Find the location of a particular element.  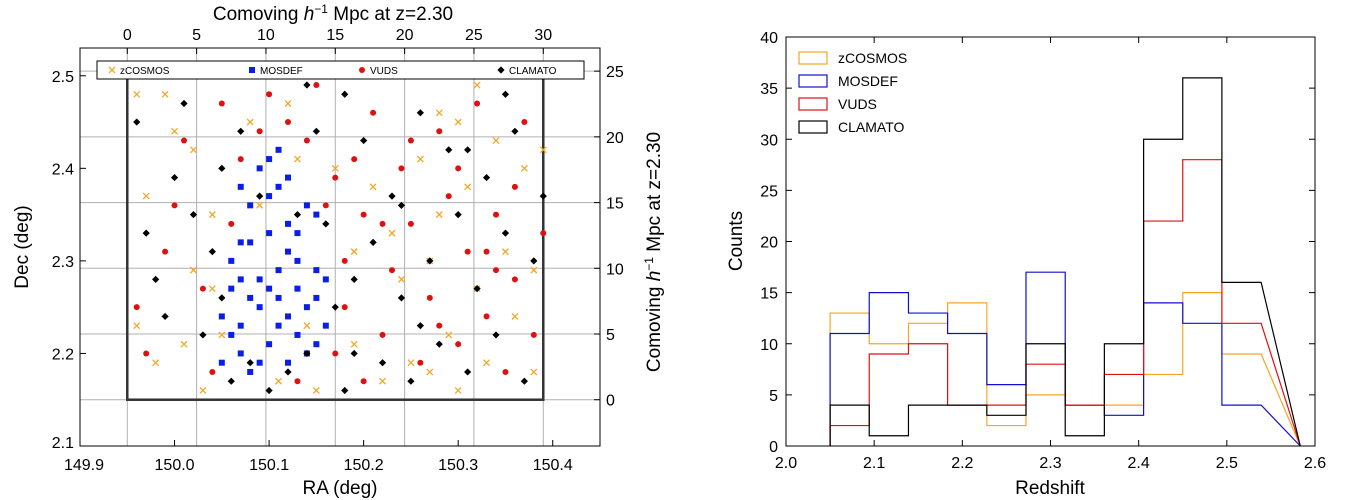

x-tick-label: 150.1 is located at coordinates (269, 465).